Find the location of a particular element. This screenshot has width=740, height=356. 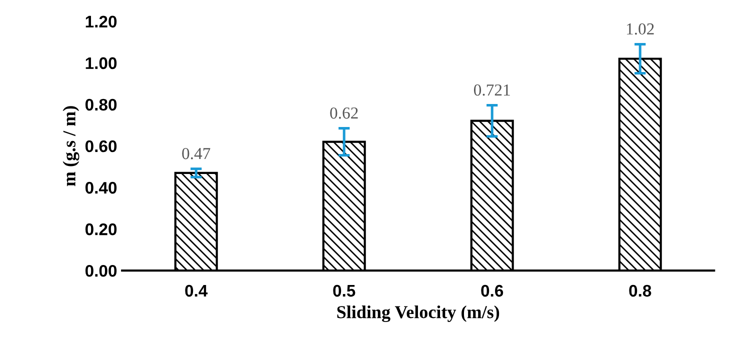

y-axis-title: m (g.s / m) is located at coordinates (71, 146).